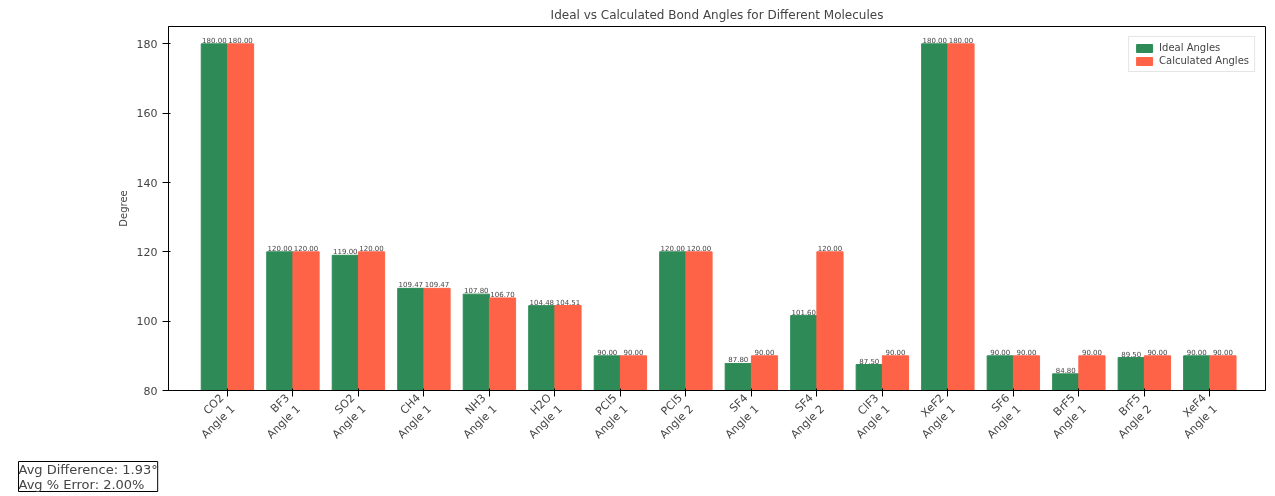 This screenshot has width=1275, height=496. What do you see at coordinates (123, 208) in the screenshot?
I see `y-axis-title: Degree` at bounding box center [123, 208].